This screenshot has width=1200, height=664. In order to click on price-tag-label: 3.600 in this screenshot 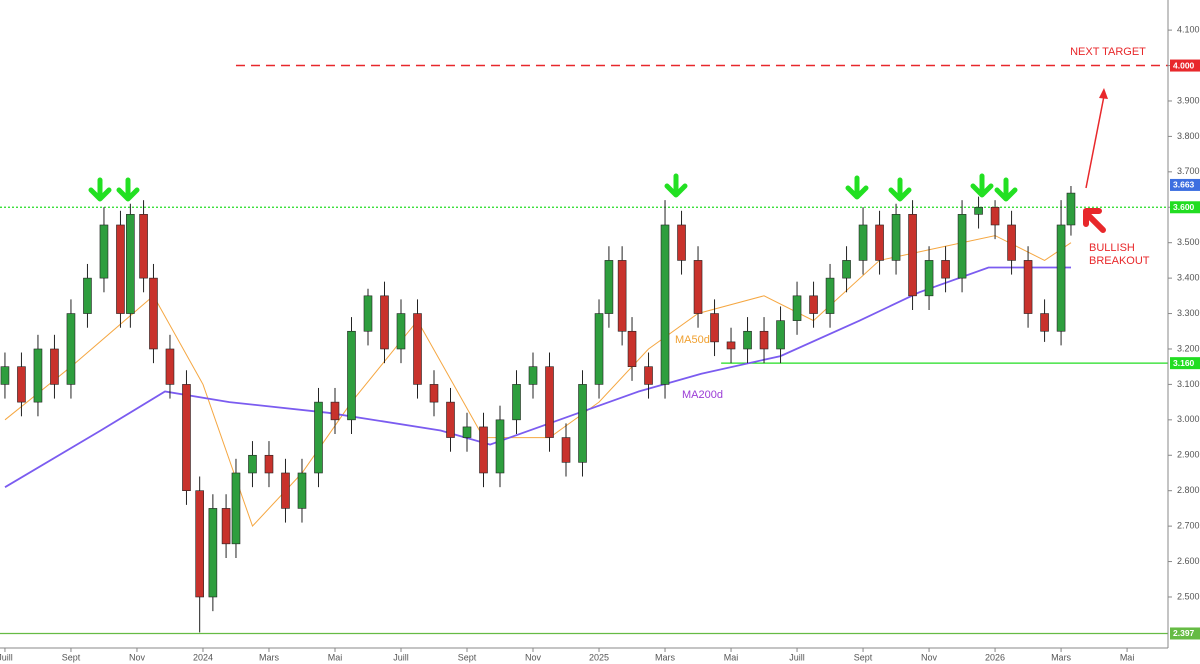, I will do `click(1184, 207)`.